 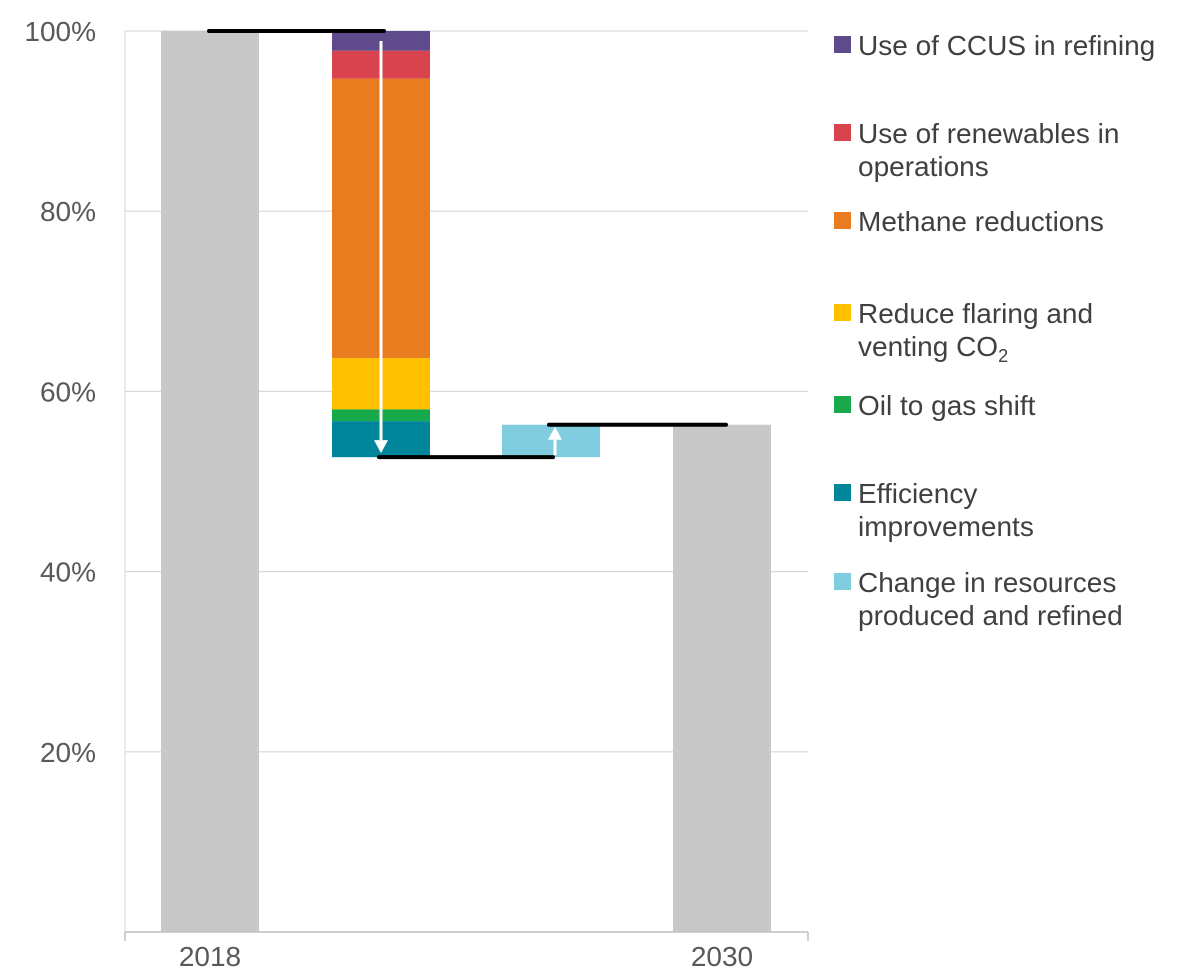 What do you see at coordinates (988, 133) in the screenshot?
I see `legend-label: Use of renewables in` at bounding box center [988, 133].